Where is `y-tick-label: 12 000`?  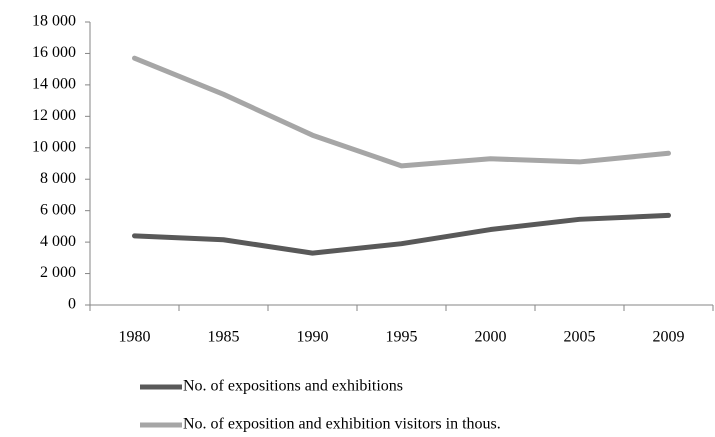 y-tick-label: 12 000 is located at coordinates (54, 115).